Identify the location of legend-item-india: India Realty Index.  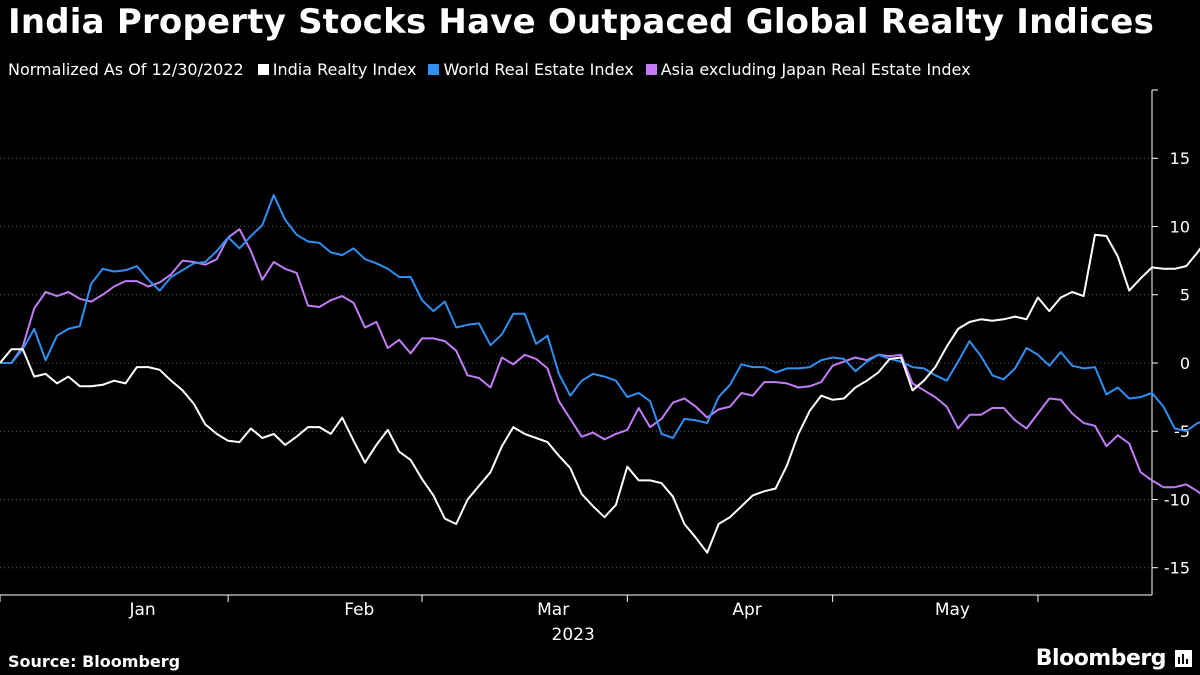
(337, 69).